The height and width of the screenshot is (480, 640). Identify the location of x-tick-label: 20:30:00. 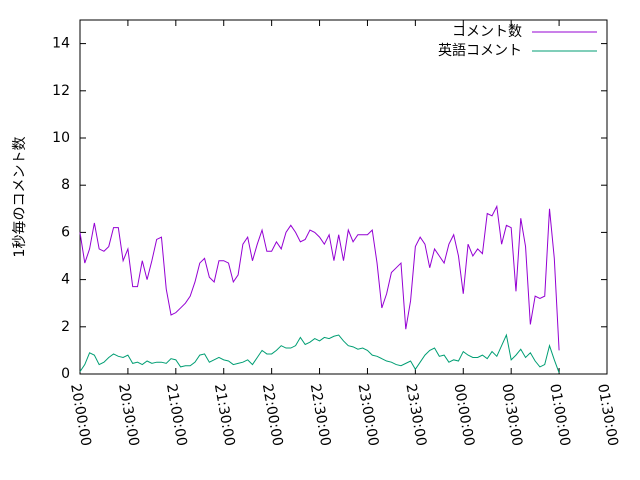
(128, 415).